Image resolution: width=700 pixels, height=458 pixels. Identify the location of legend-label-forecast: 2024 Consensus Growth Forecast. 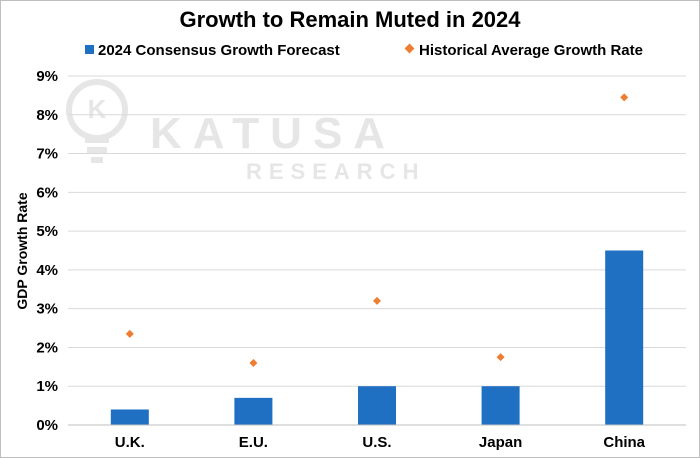
(219, 50).